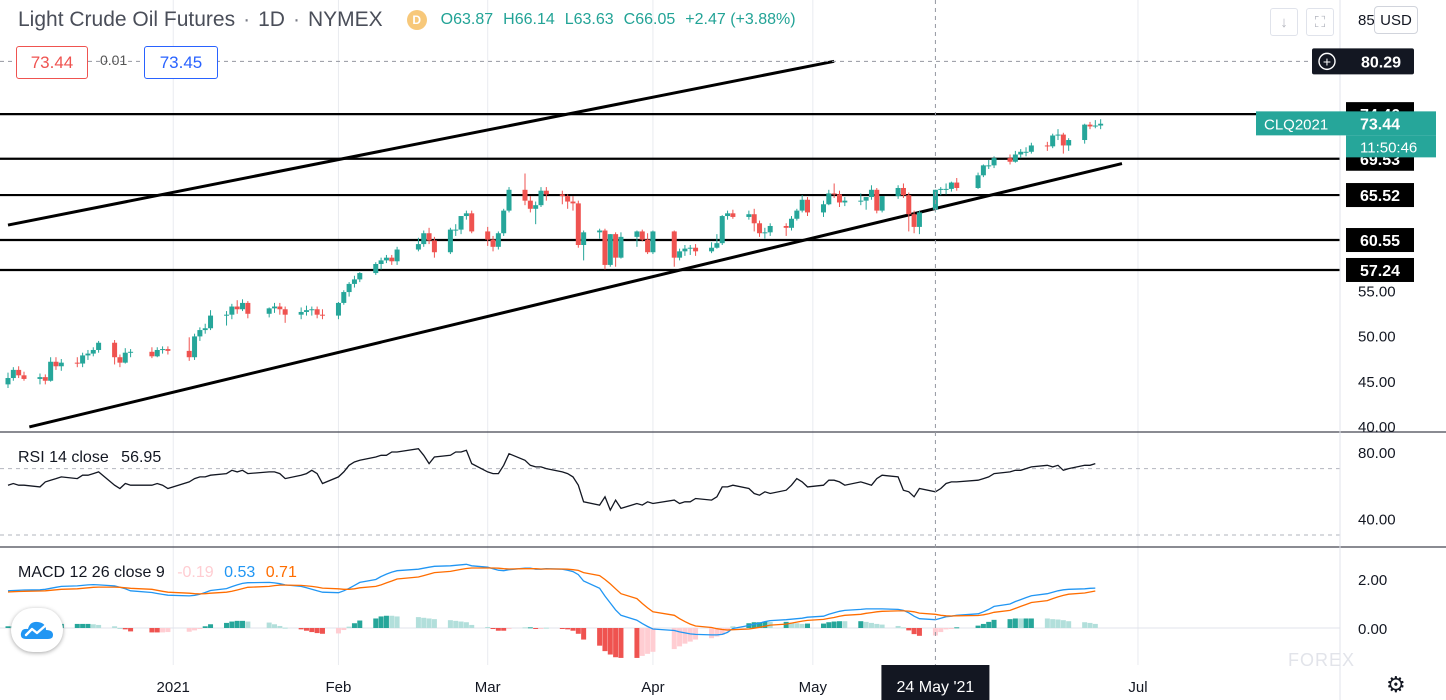 This screenshot has height=700, width=1446. I want to click on channel-line, so click(421, 143).